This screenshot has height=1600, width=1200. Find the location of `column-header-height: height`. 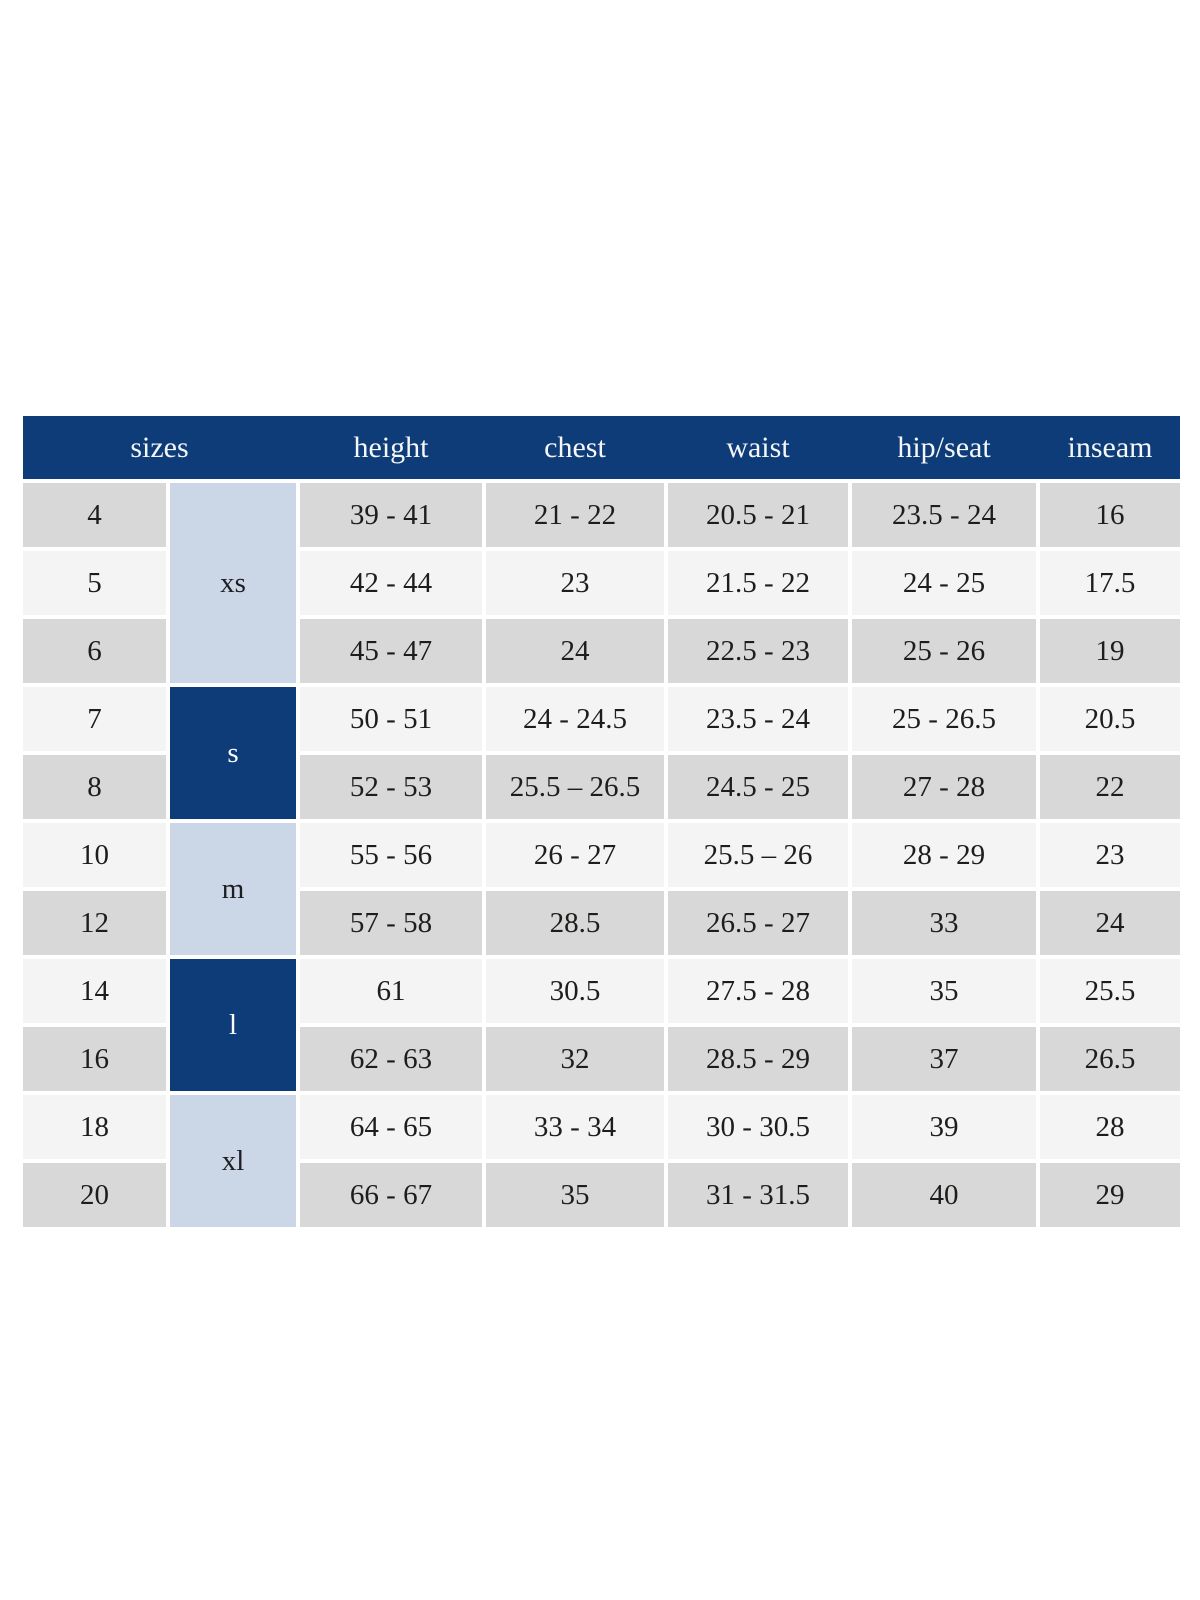

column-header-height: height is located at coordinates (391, 447).